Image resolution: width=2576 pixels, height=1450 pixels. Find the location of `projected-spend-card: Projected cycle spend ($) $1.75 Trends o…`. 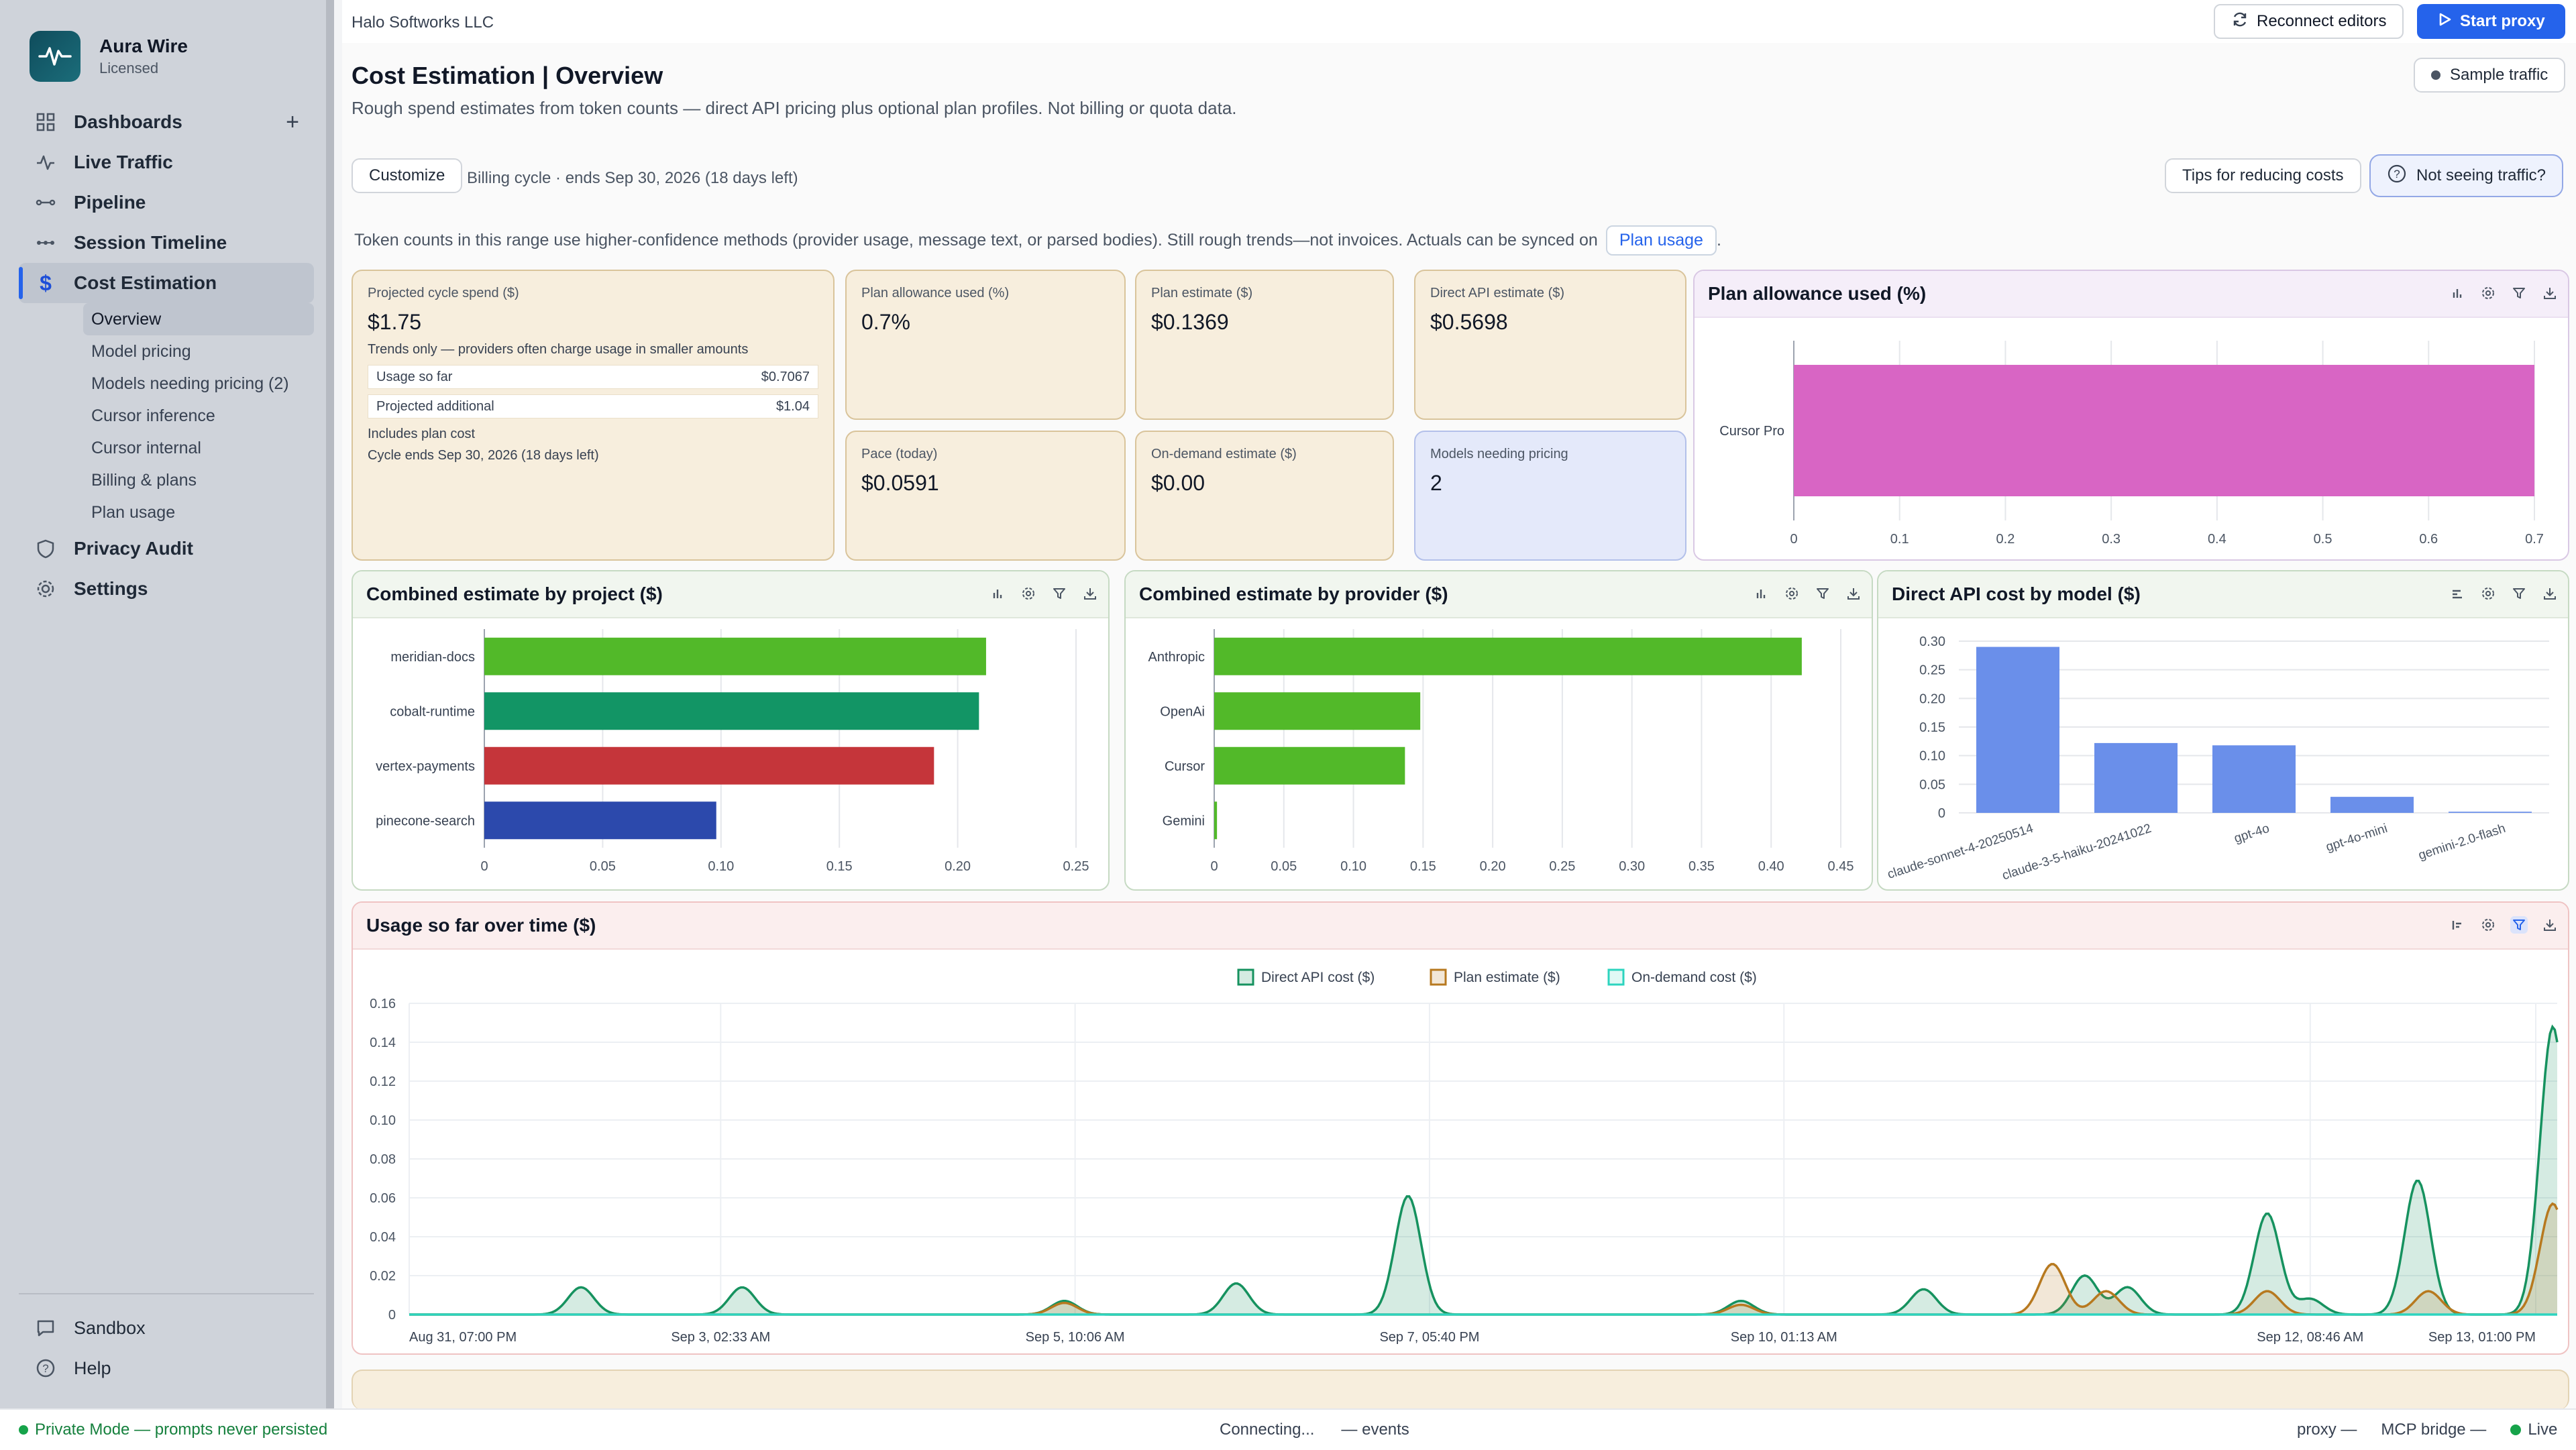

projected-spend-card: Projected cycle spend ($) $1.75 Trends o… is located at coordinates (593, 415).